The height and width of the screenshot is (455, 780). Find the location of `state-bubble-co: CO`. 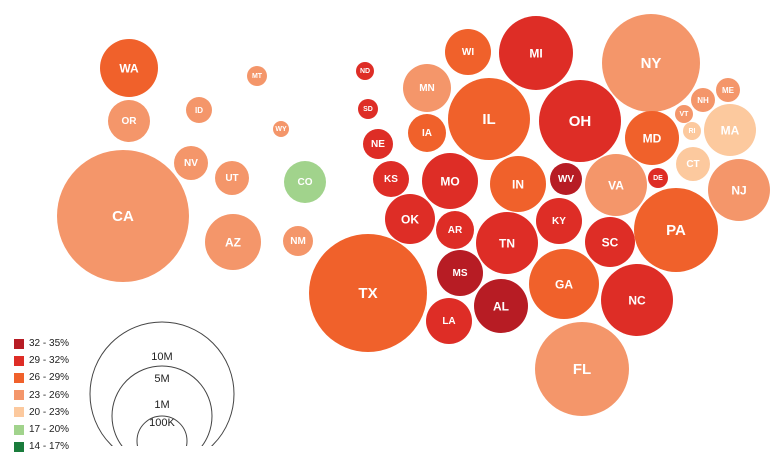

state-bubble-co: CO is located at coordinates (305, 182).